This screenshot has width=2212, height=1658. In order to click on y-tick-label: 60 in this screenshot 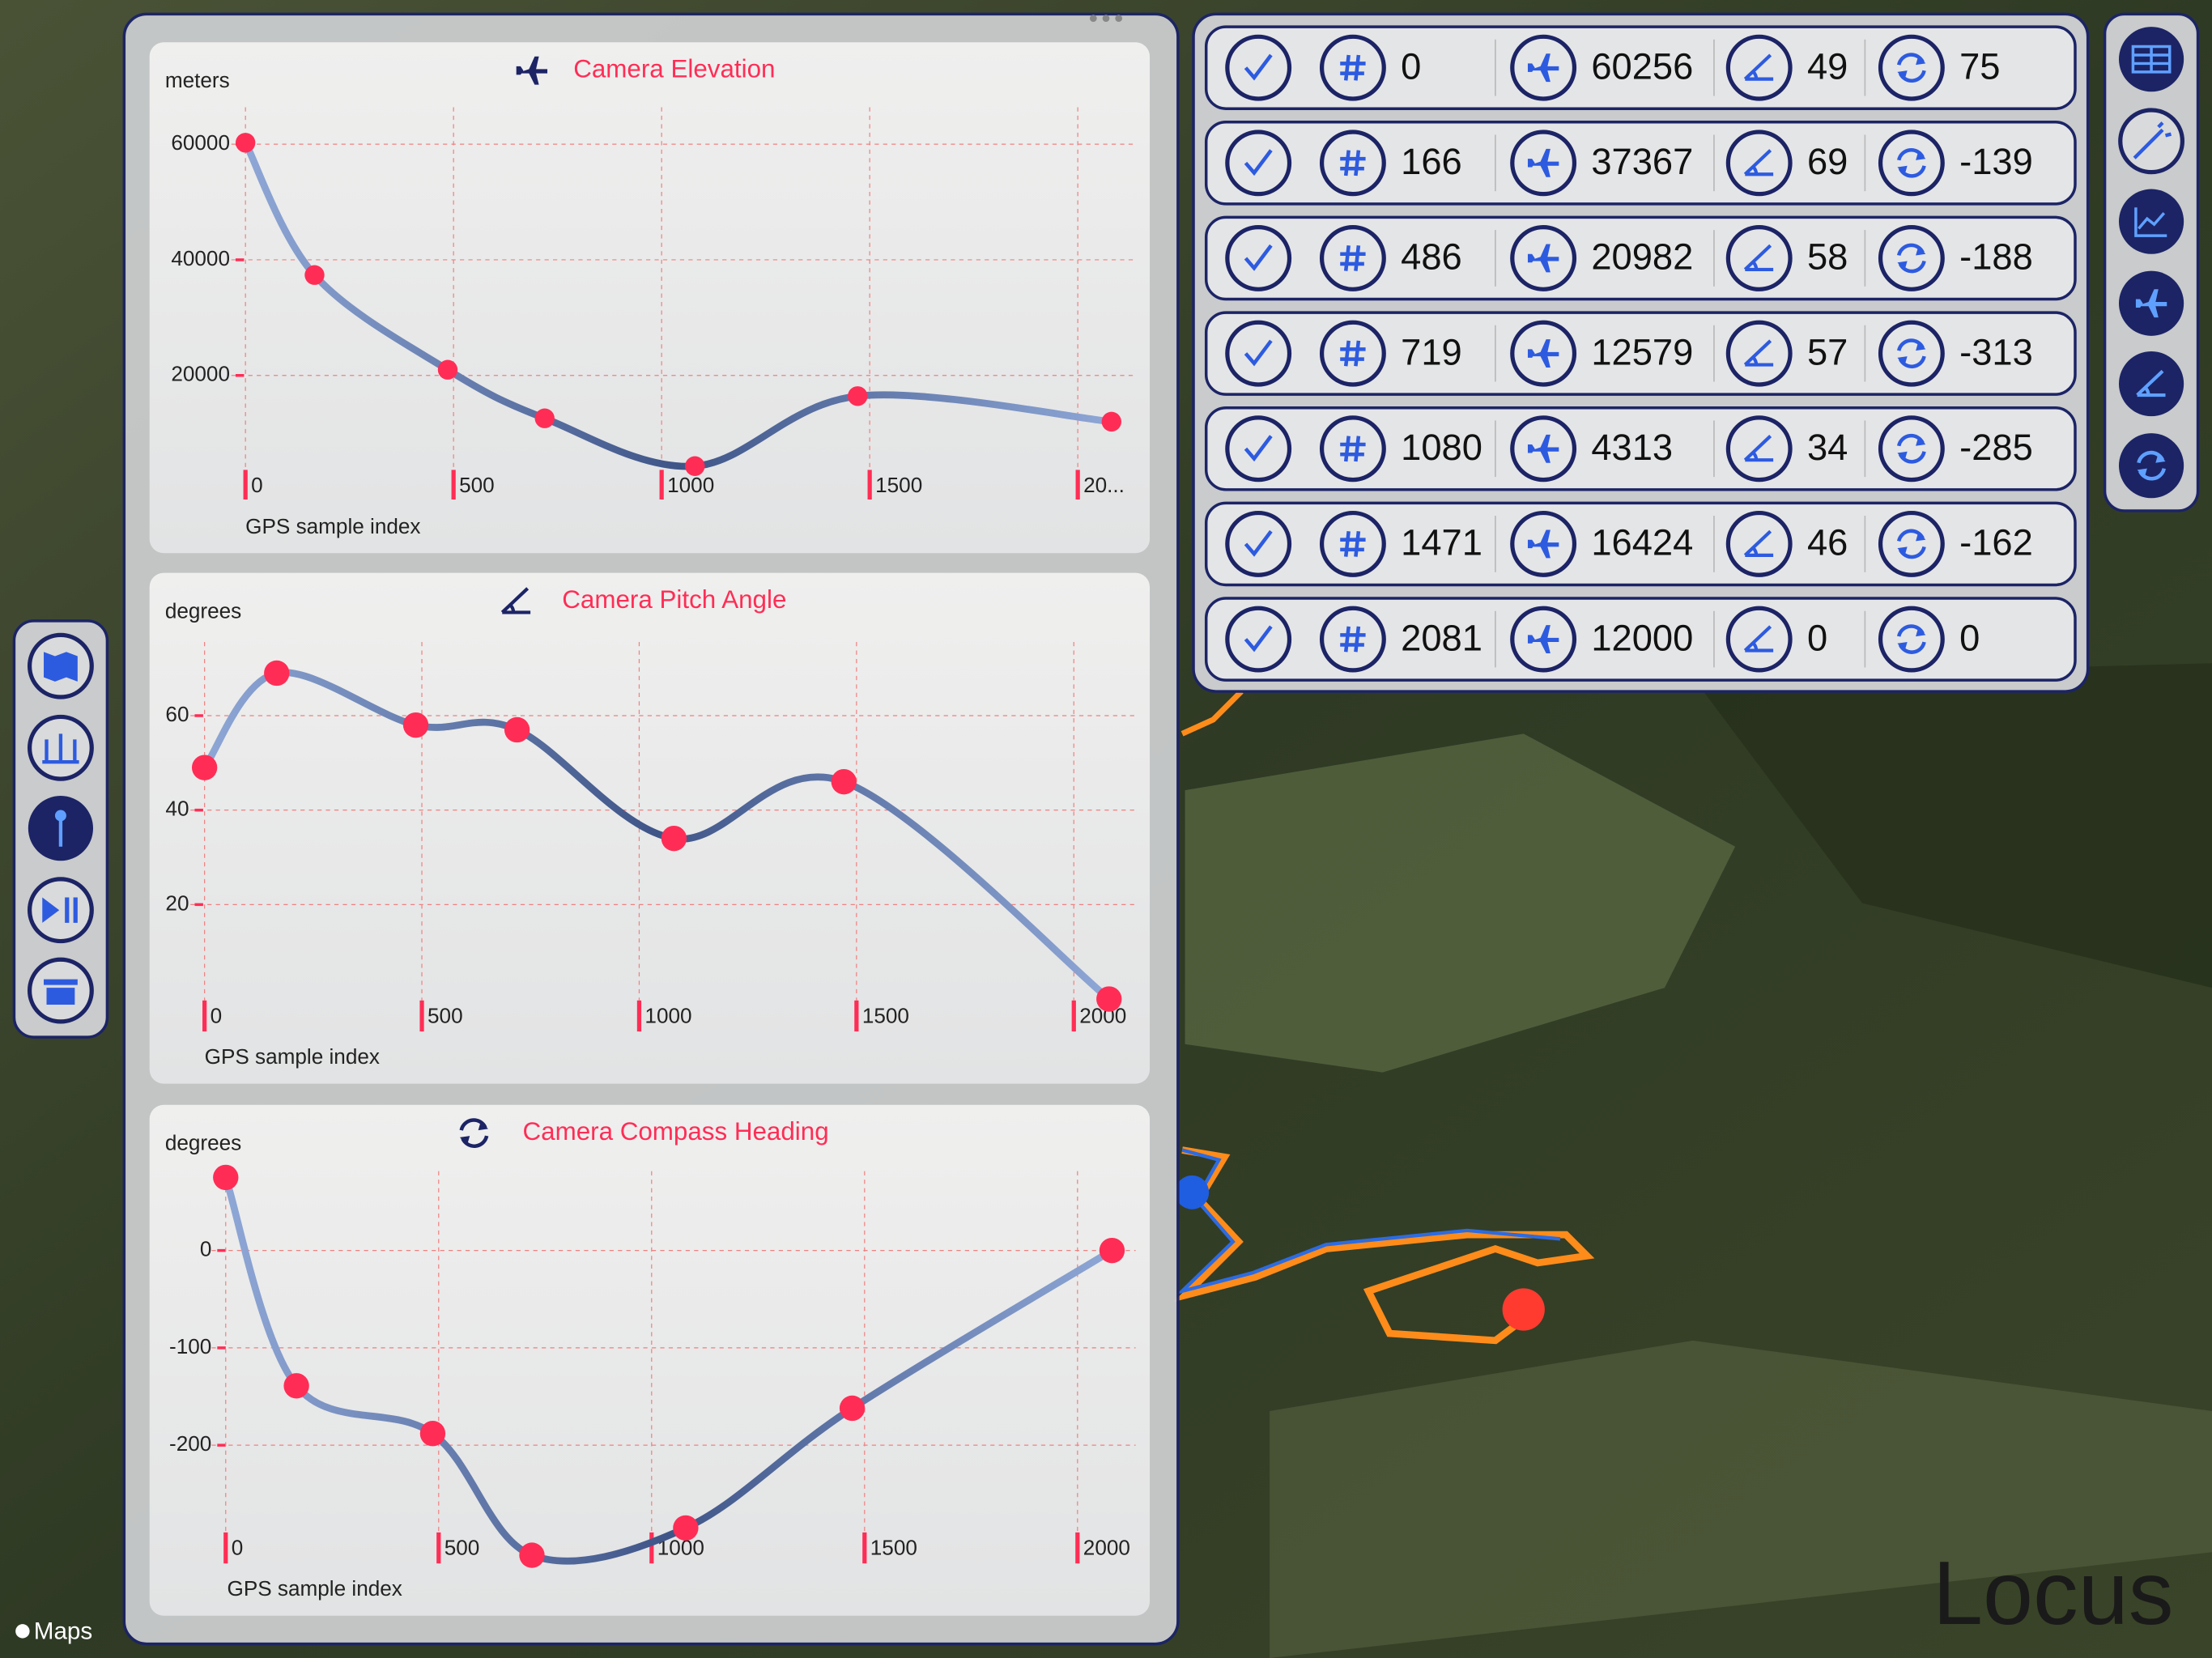, I will do `click(177, 714)`.